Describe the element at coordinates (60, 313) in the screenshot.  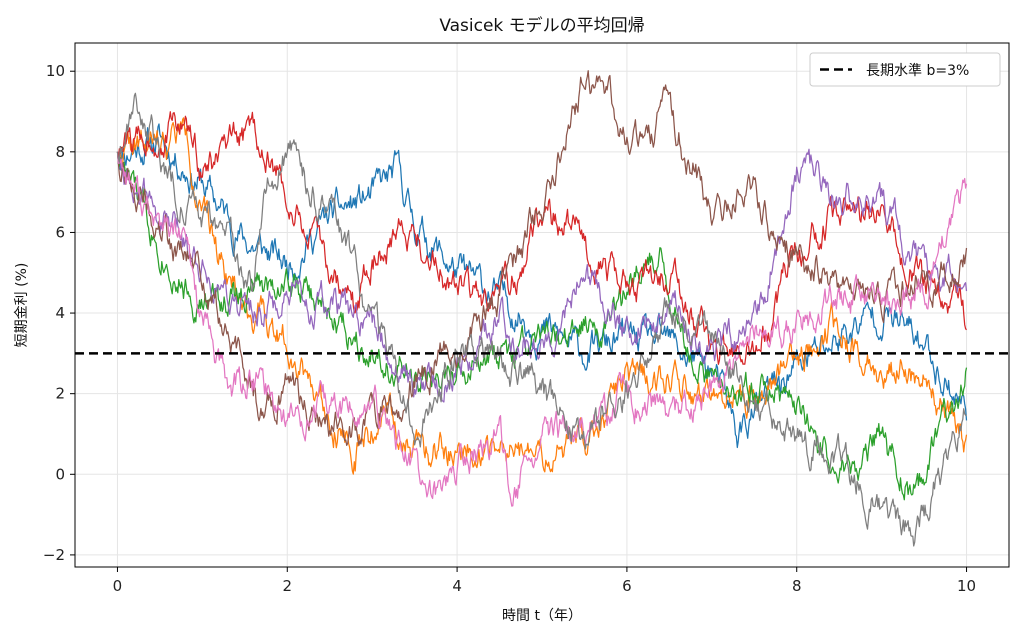
I see `y-tick-label: 4` at that location.